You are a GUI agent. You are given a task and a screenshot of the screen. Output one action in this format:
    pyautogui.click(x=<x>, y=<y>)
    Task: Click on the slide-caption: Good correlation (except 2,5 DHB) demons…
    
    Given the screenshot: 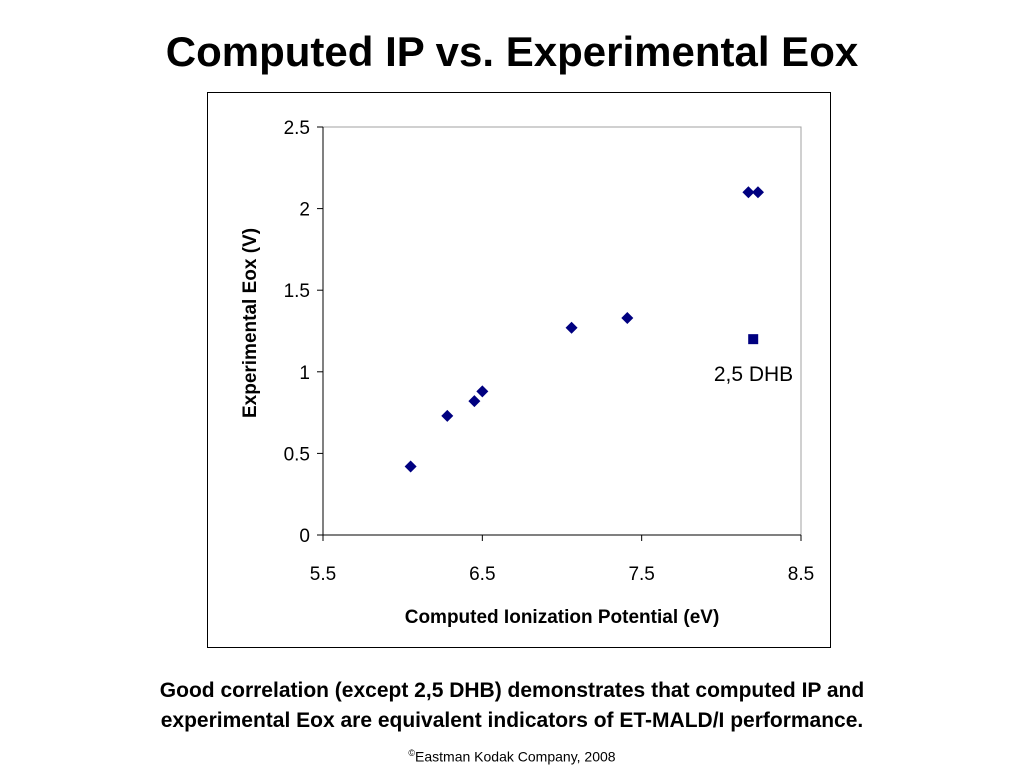 What is the action you would take?
    pyautogui.click(x=512, y=706)
    